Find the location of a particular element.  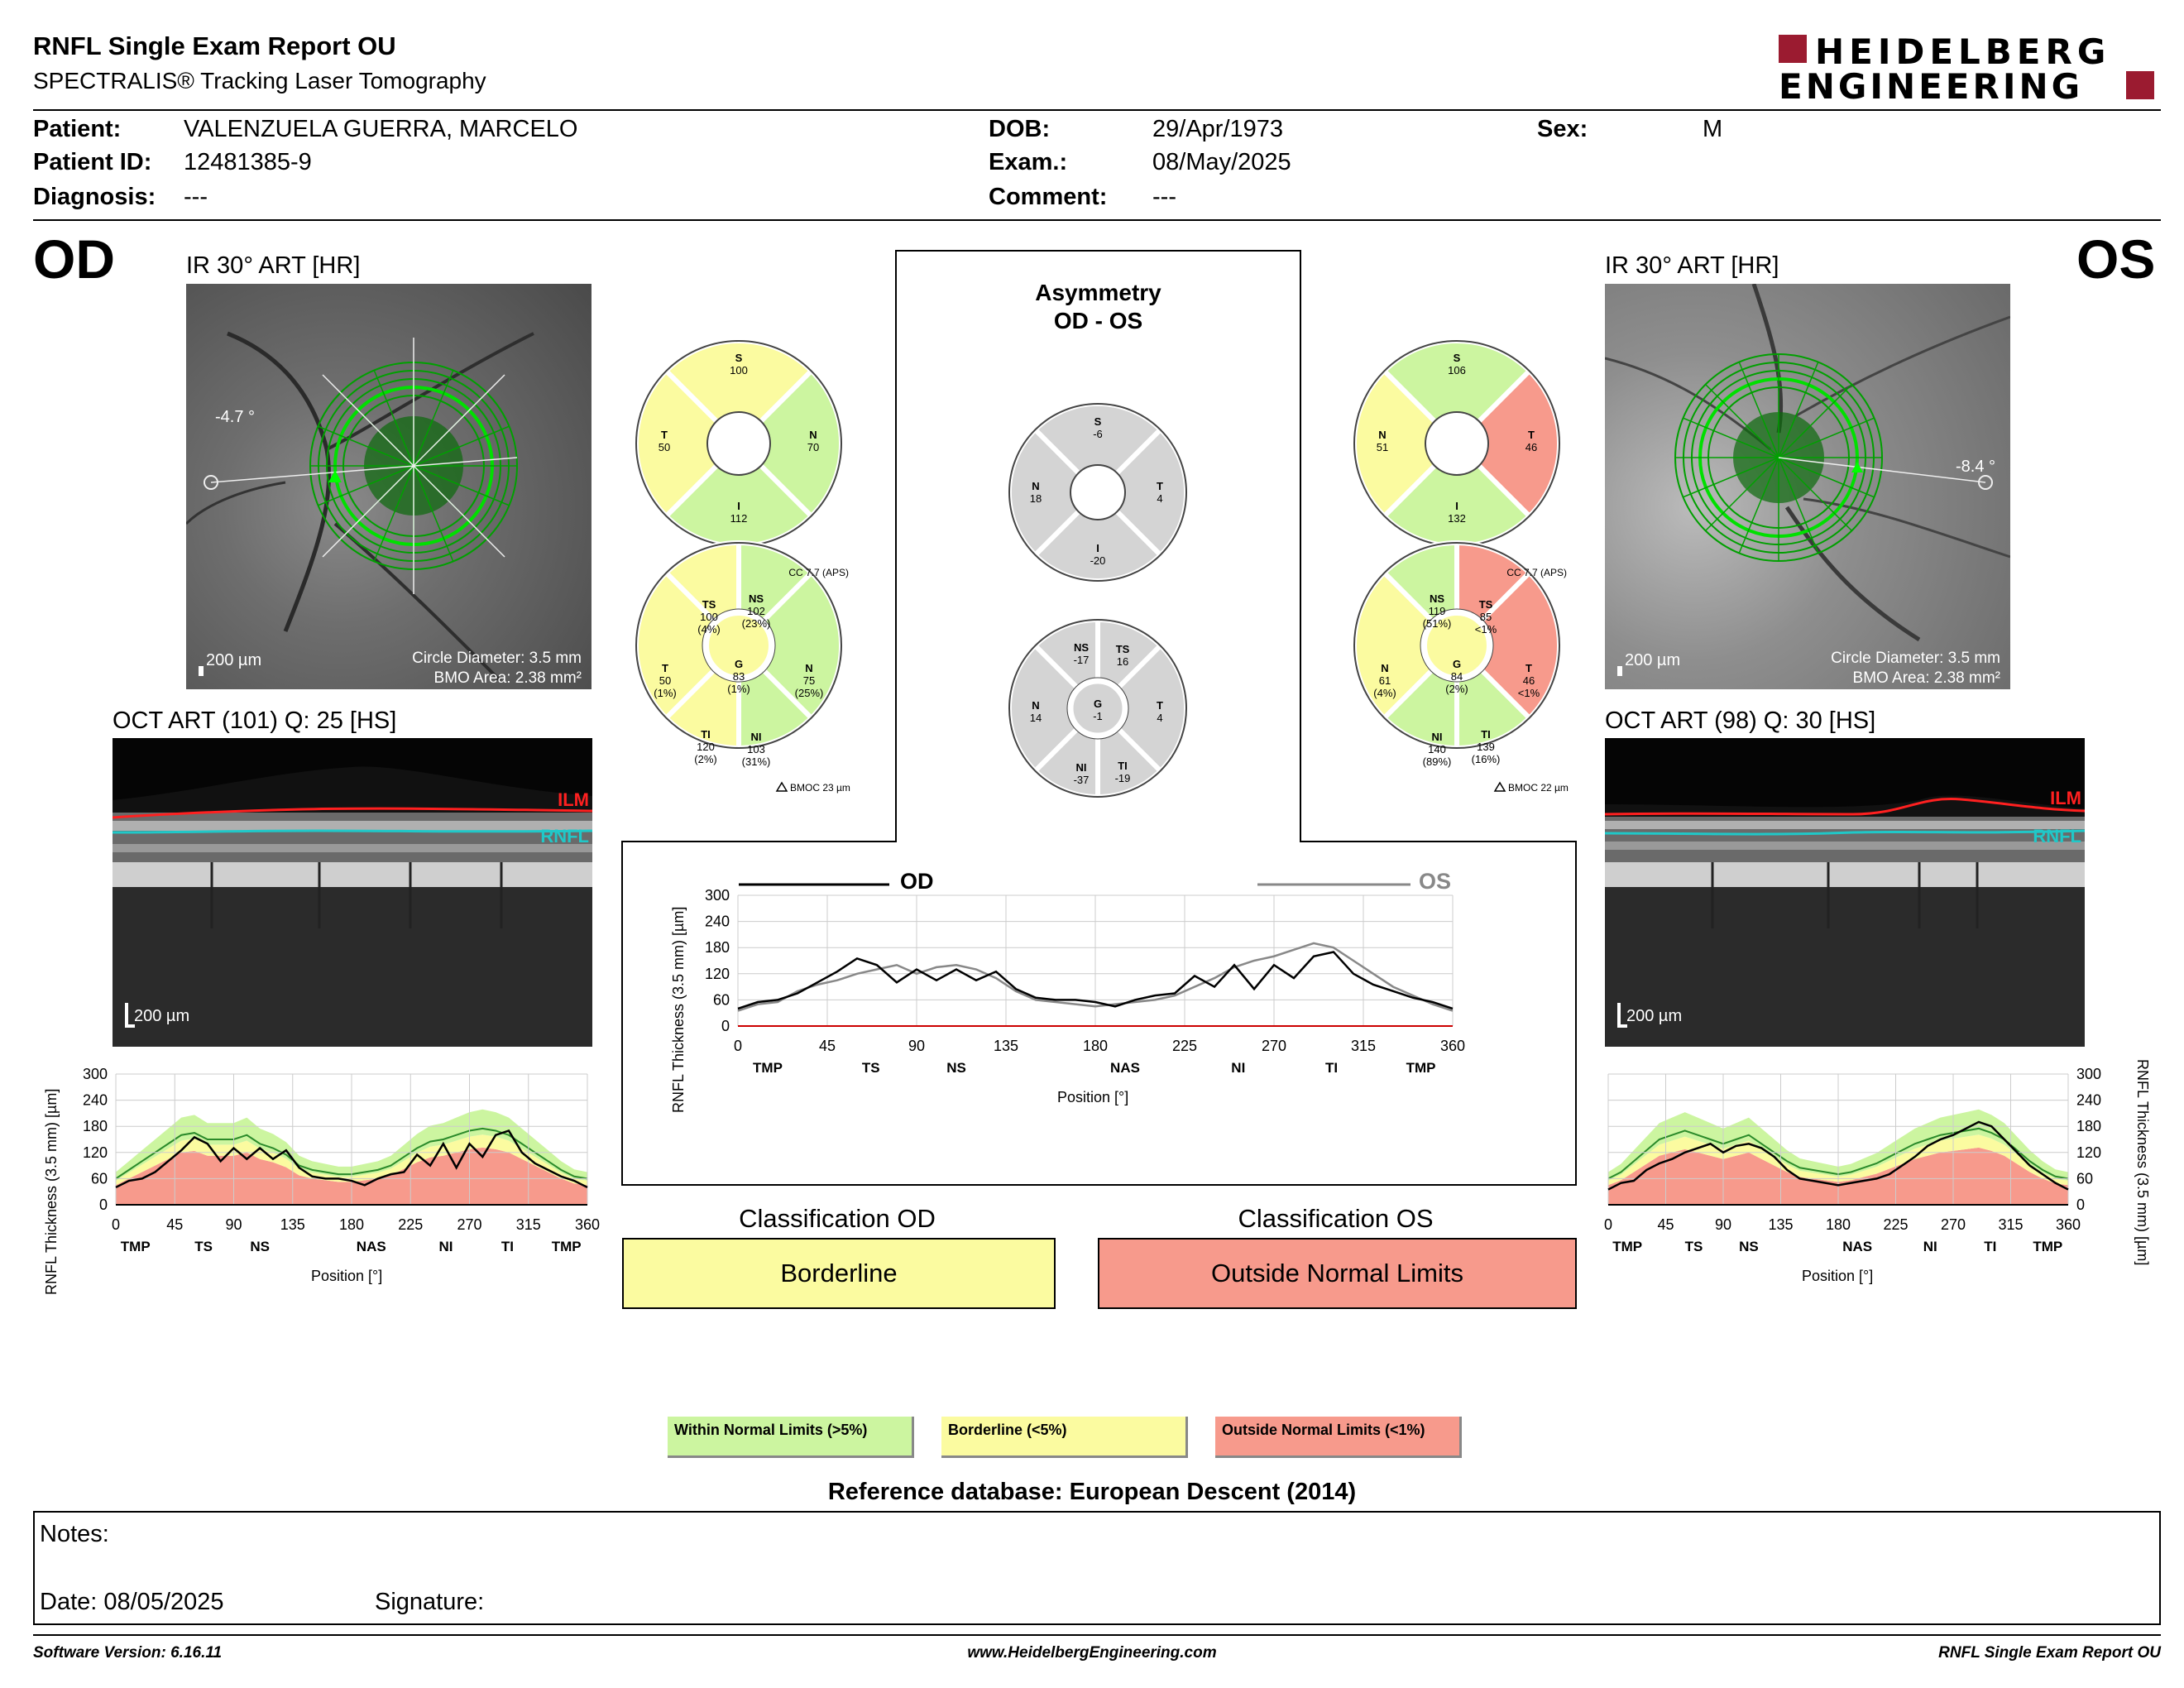

os-circle-diameter: Circle Diameter: 3.5 mm is located at coordinates (1915, 658).